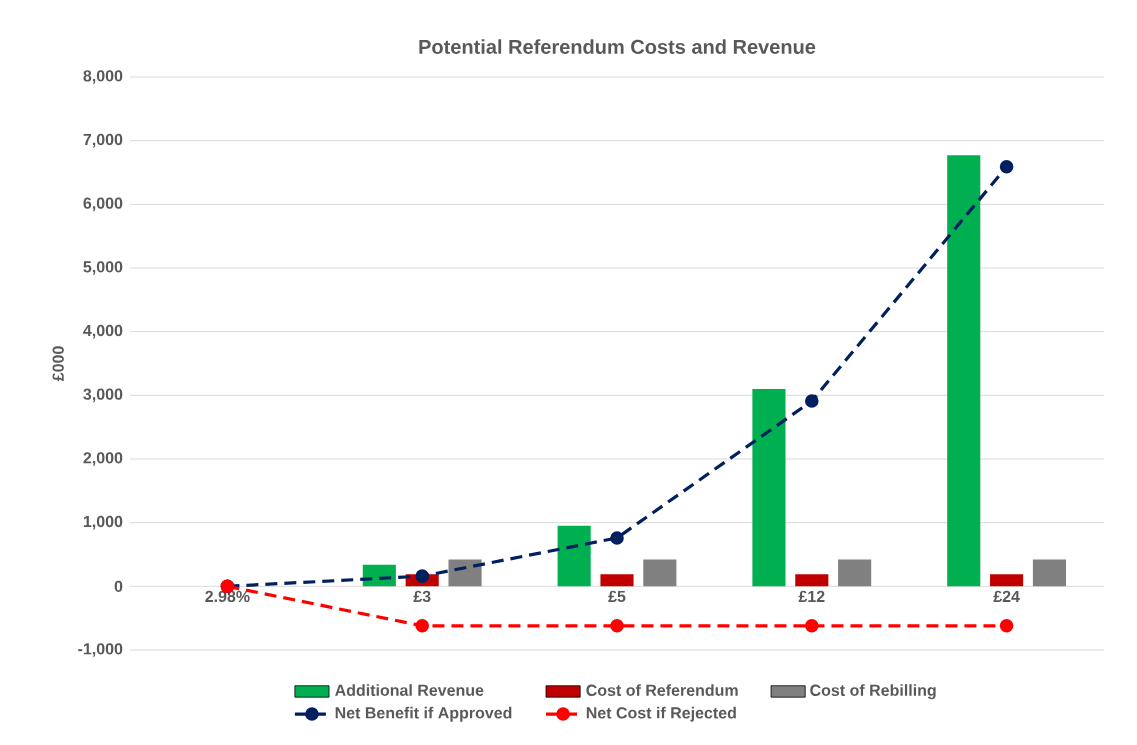 This screenshot has height=745, width=1137. I want to click on y-tick-label: 2,000, so click(103, 459).